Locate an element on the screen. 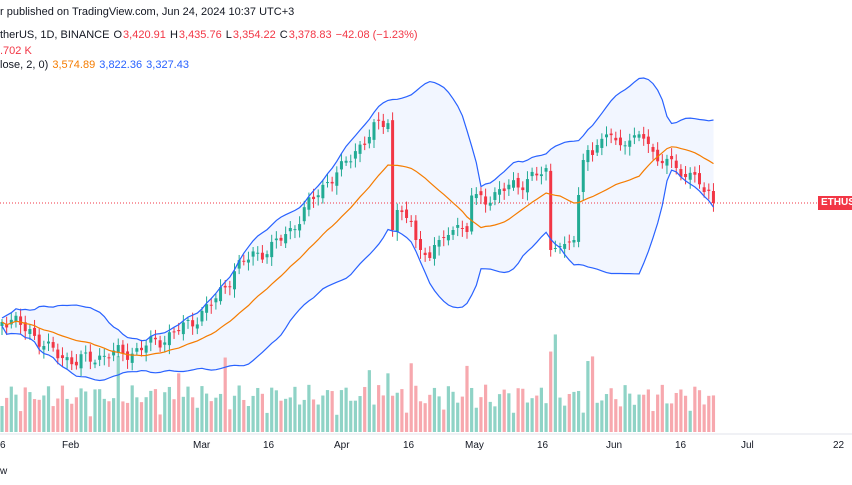 This screenshot has height=485, width=852. x-axis-label: Apr is located at coordinates (342, 445).